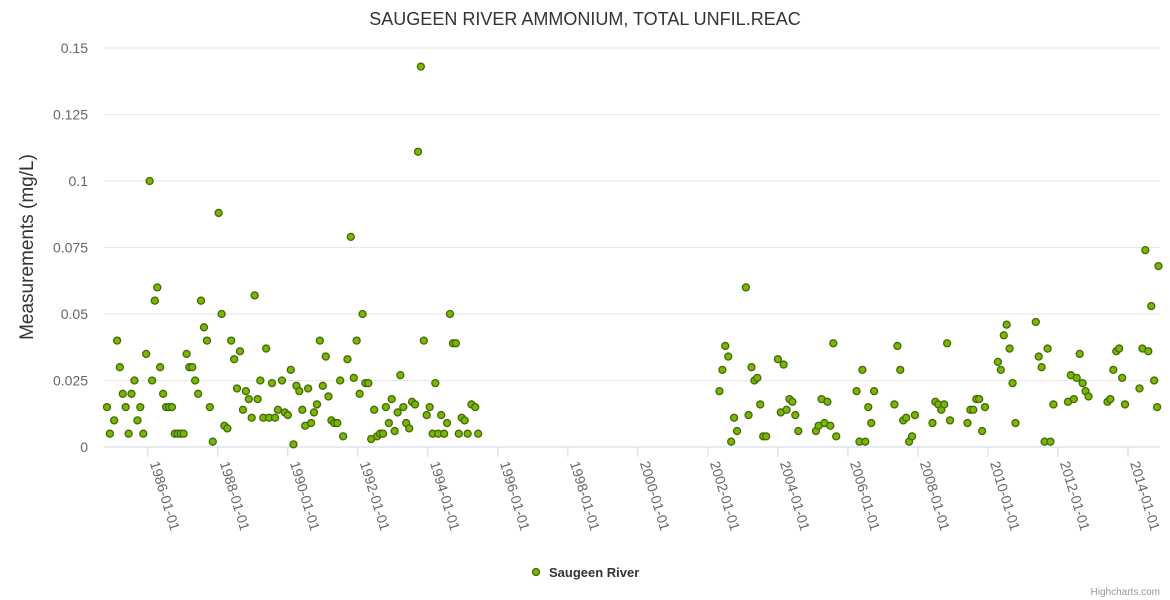 The image size is (1170, 600). I want to click on legend: Saugeen River, so click(585, 572).